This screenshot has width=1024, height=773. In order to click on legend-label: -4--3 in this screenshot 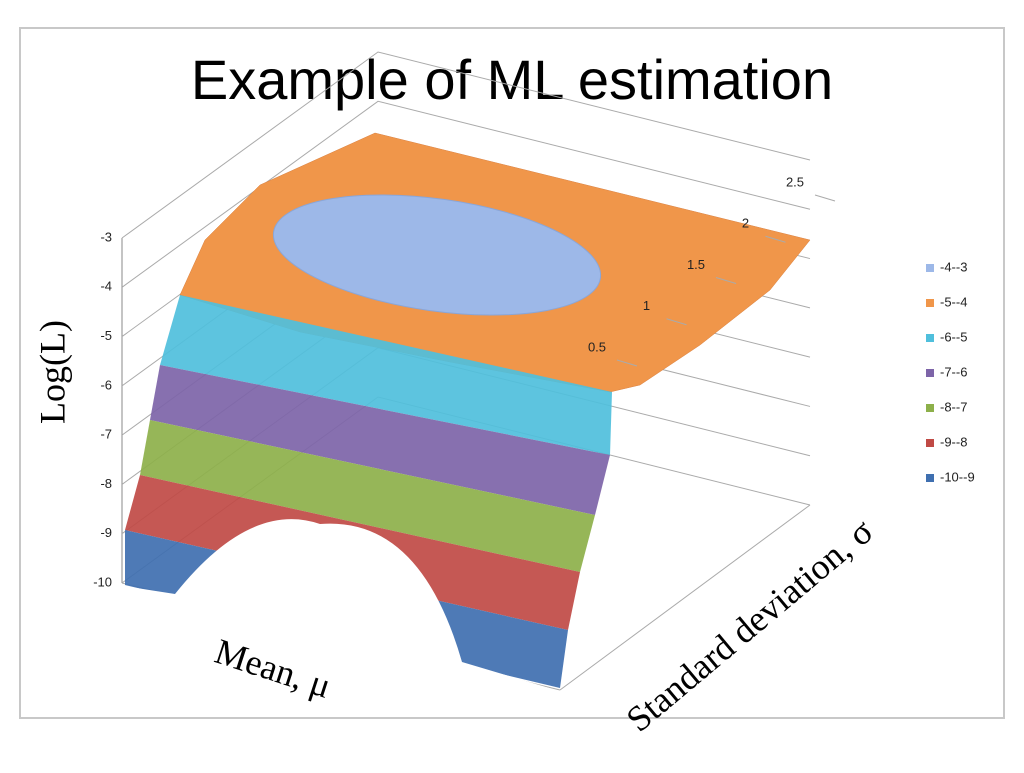, I will do `click(953, 266)`.